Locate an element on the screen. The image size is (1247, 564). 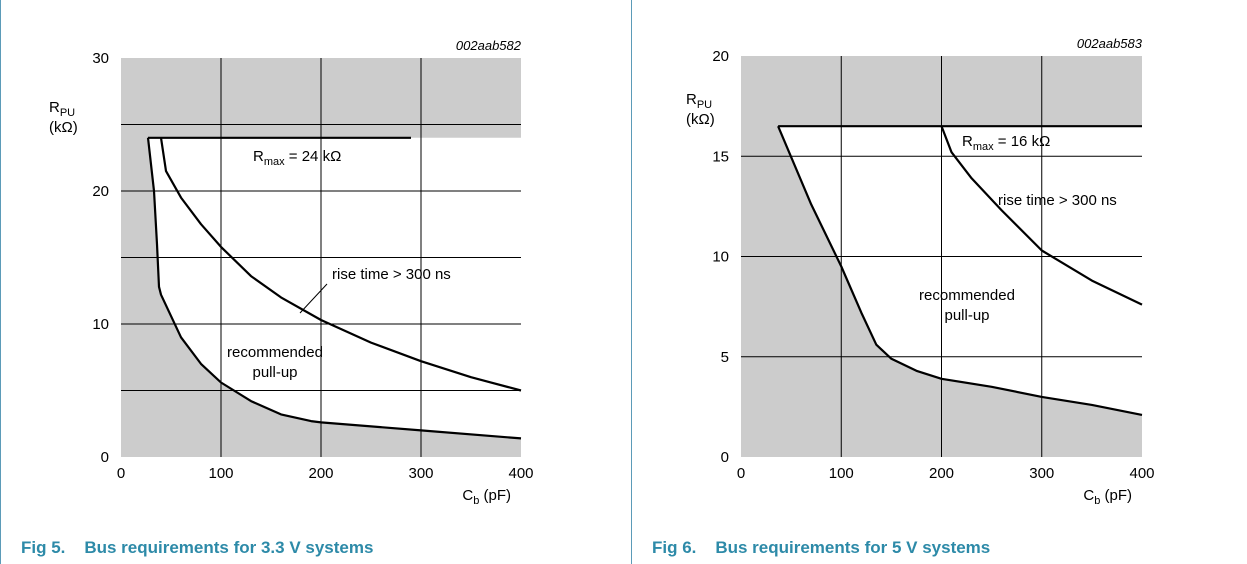
figure-6-title: Bus requirements for 5 V systems is located at coordinates (853, 547).